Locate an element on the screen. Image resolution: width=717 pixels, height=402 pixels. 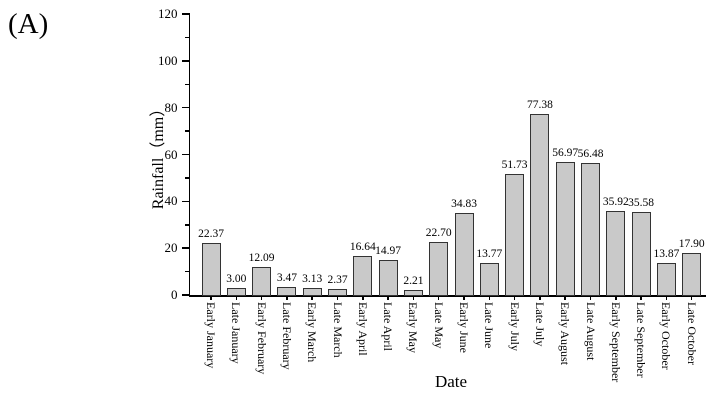
x-category-label: Early January is located at coordinates (211, 334).